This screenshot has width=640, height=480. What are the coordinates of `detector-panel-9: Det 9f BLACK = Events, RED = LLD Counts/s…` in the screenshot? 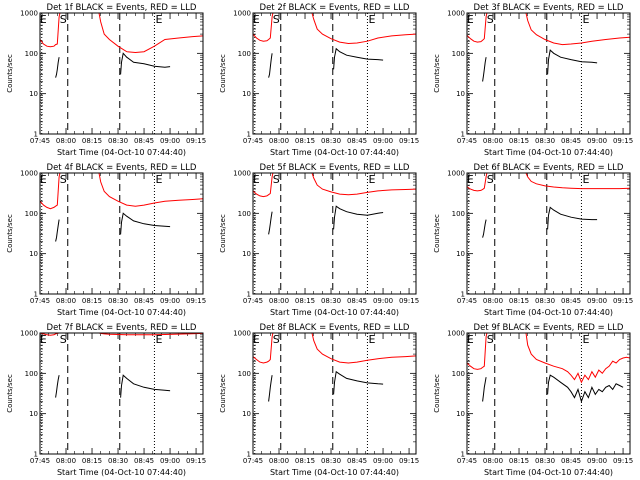 It's located at (533, 400).